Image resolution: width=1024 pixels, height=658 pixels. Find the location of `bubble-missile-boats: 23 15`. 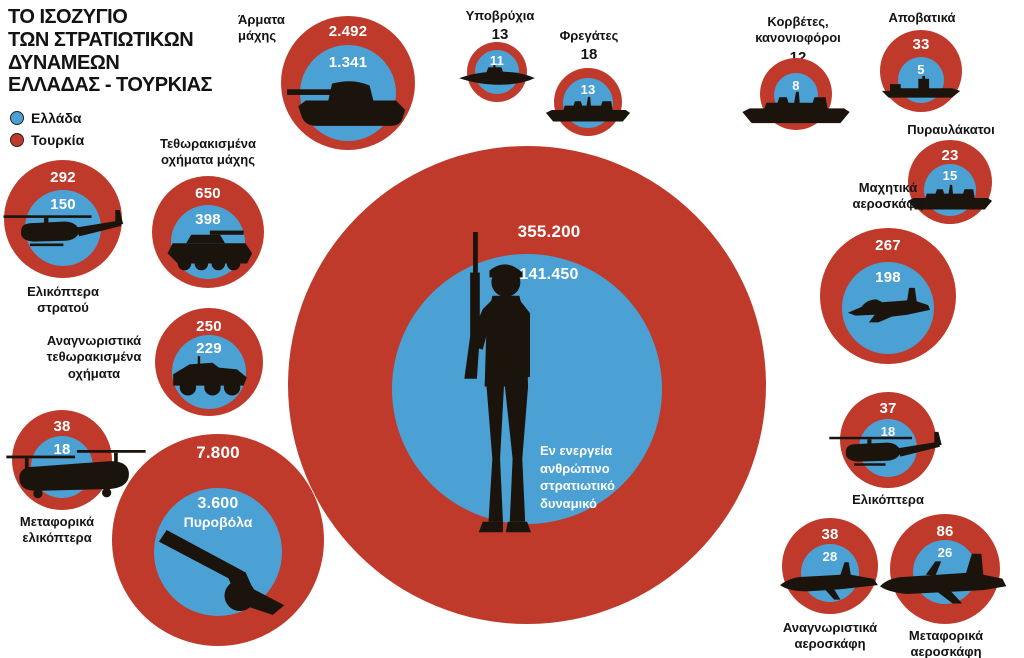

bubble-missile-boats: 23 15 is located at coordinates (950, 182).